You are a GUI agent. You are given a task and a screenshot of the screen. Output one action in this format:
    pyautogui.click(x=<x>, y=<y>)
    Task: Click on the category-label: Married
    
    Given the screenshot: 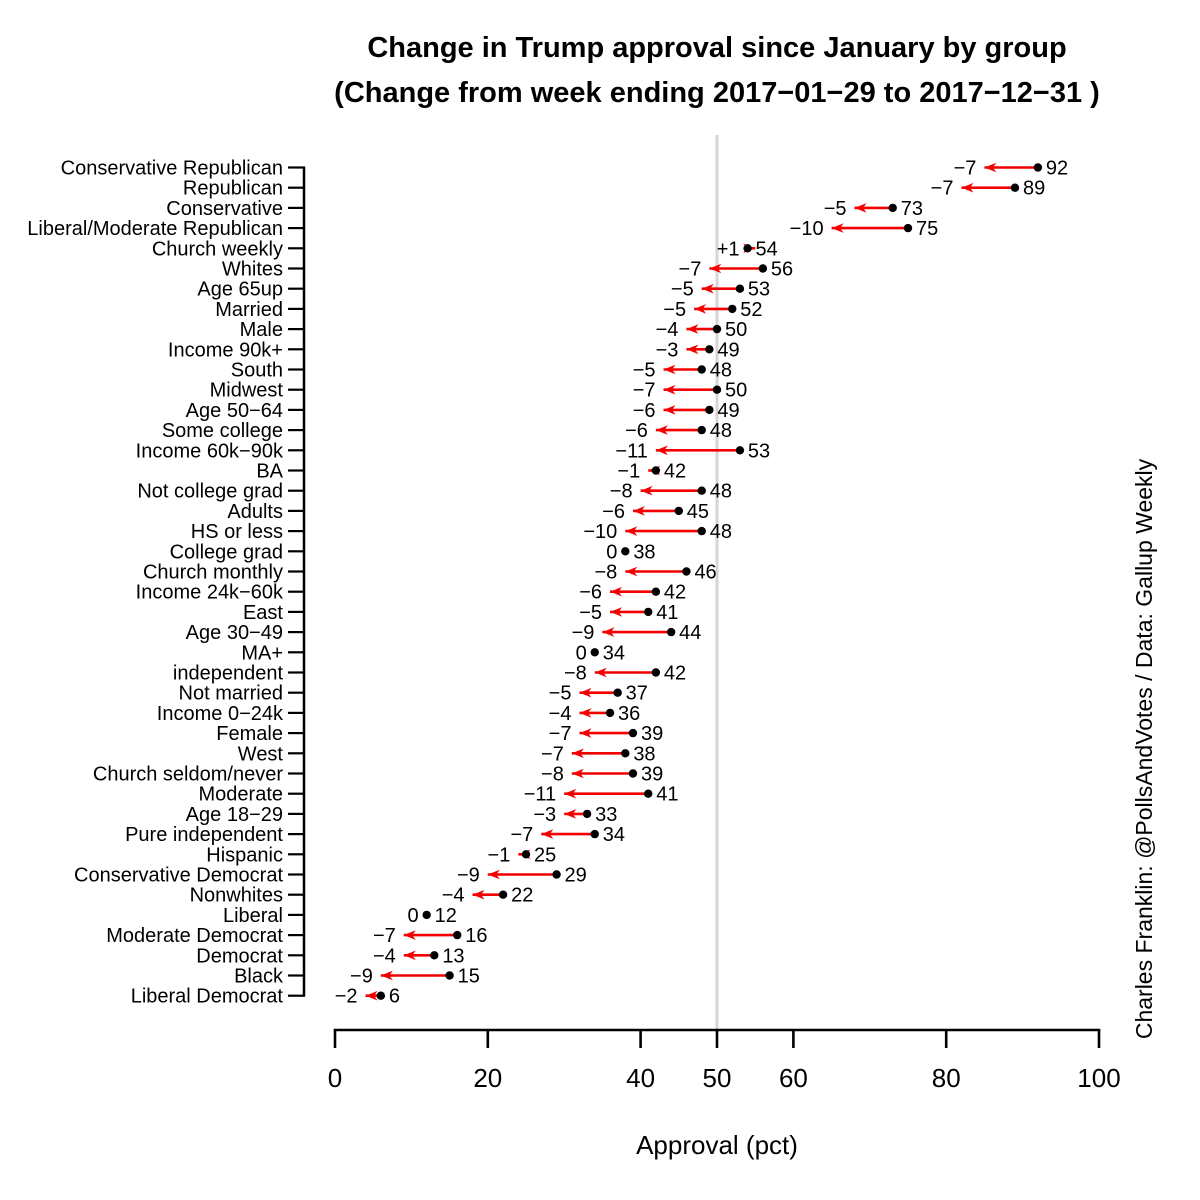 What is the action you would take?
    pyautogui.click(x=249, y=310)
    